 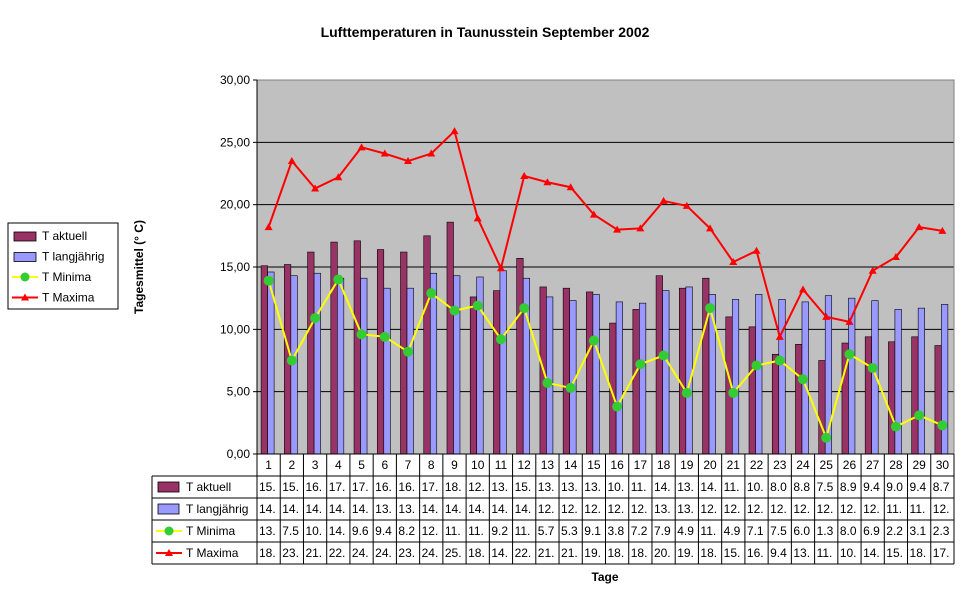 I want to click on x-tick-label: 29, so click(x=919, y=465).